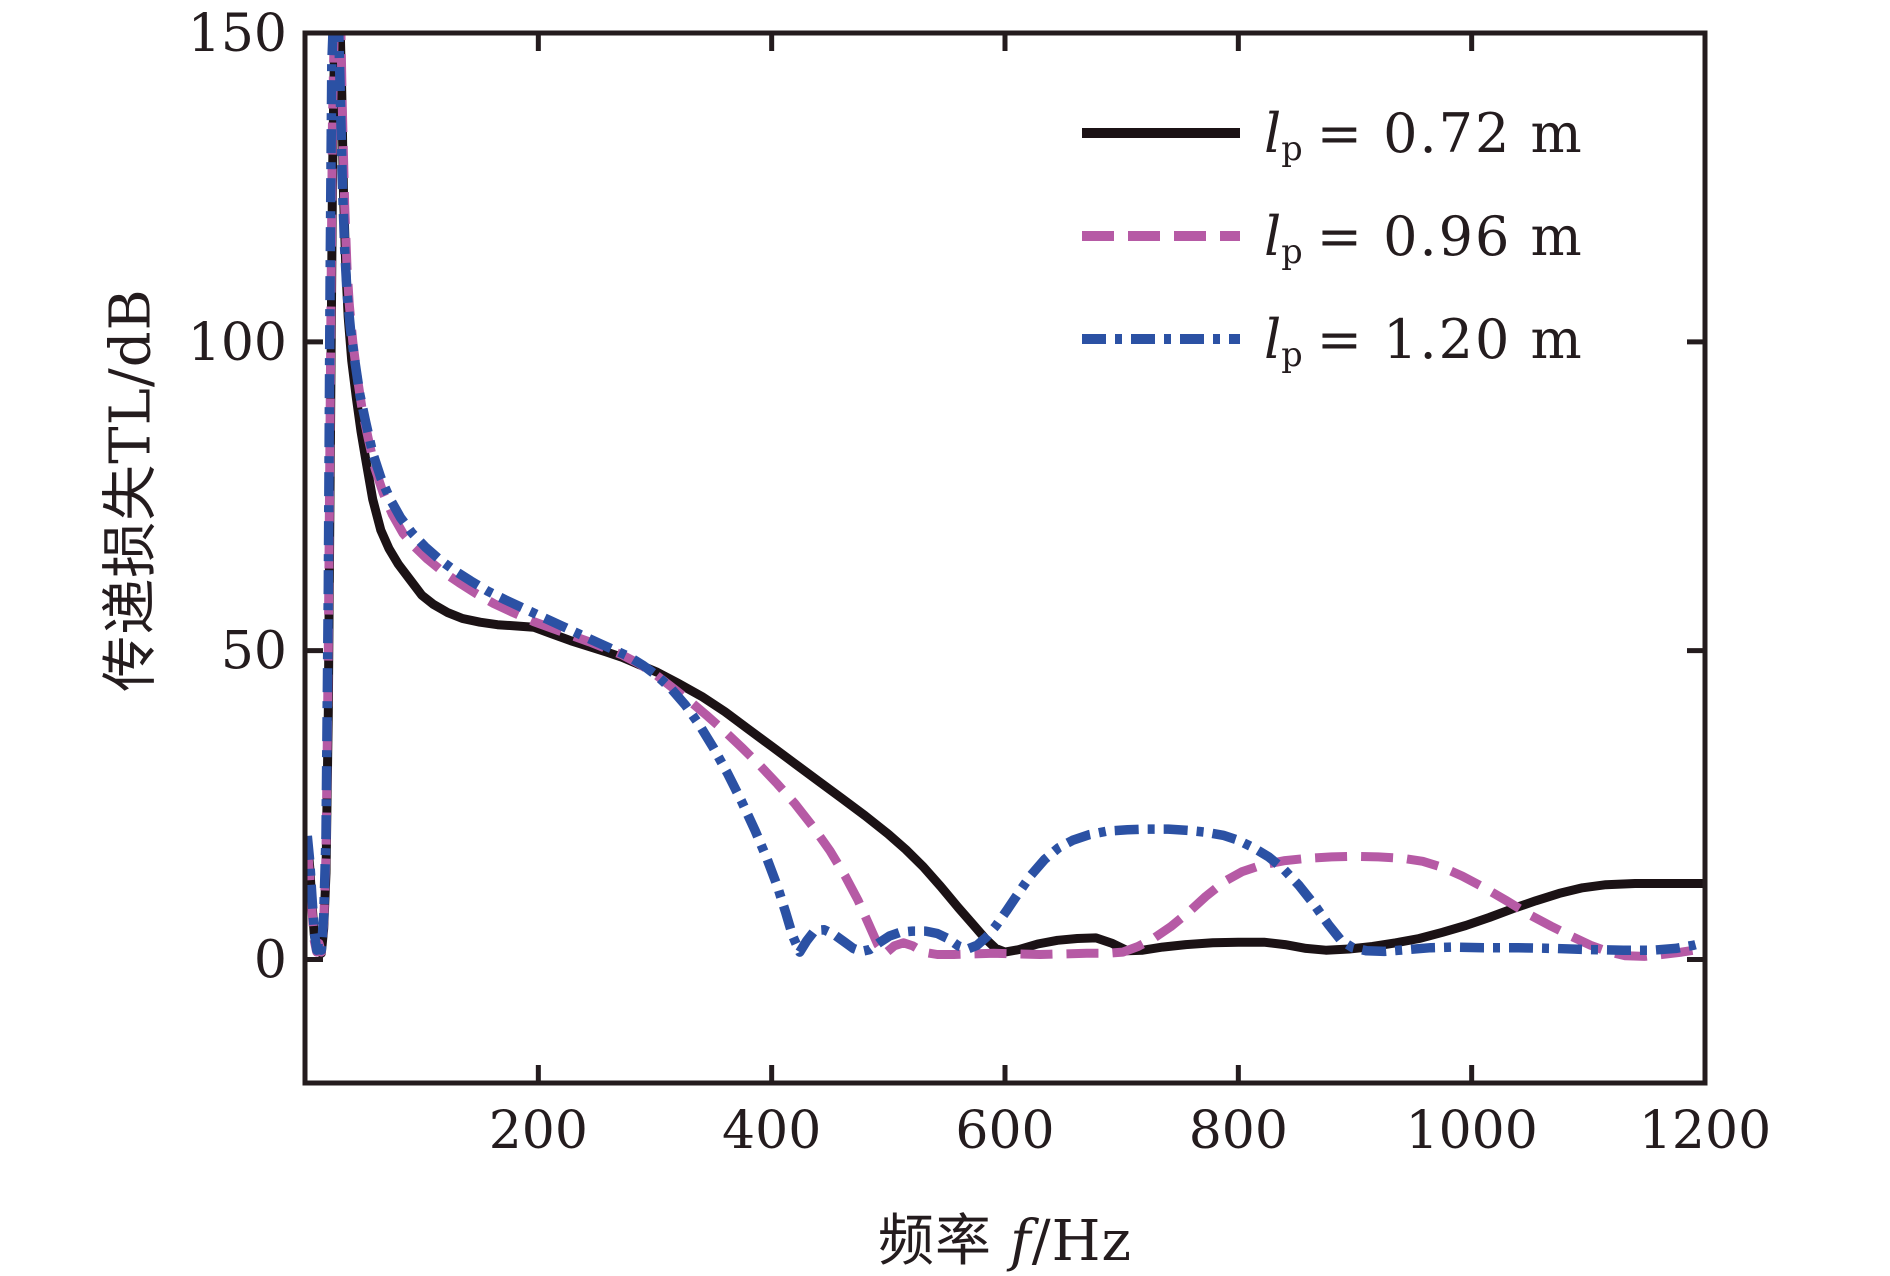  I want to click on y-axis-label-var: TL, so click(131, 425).